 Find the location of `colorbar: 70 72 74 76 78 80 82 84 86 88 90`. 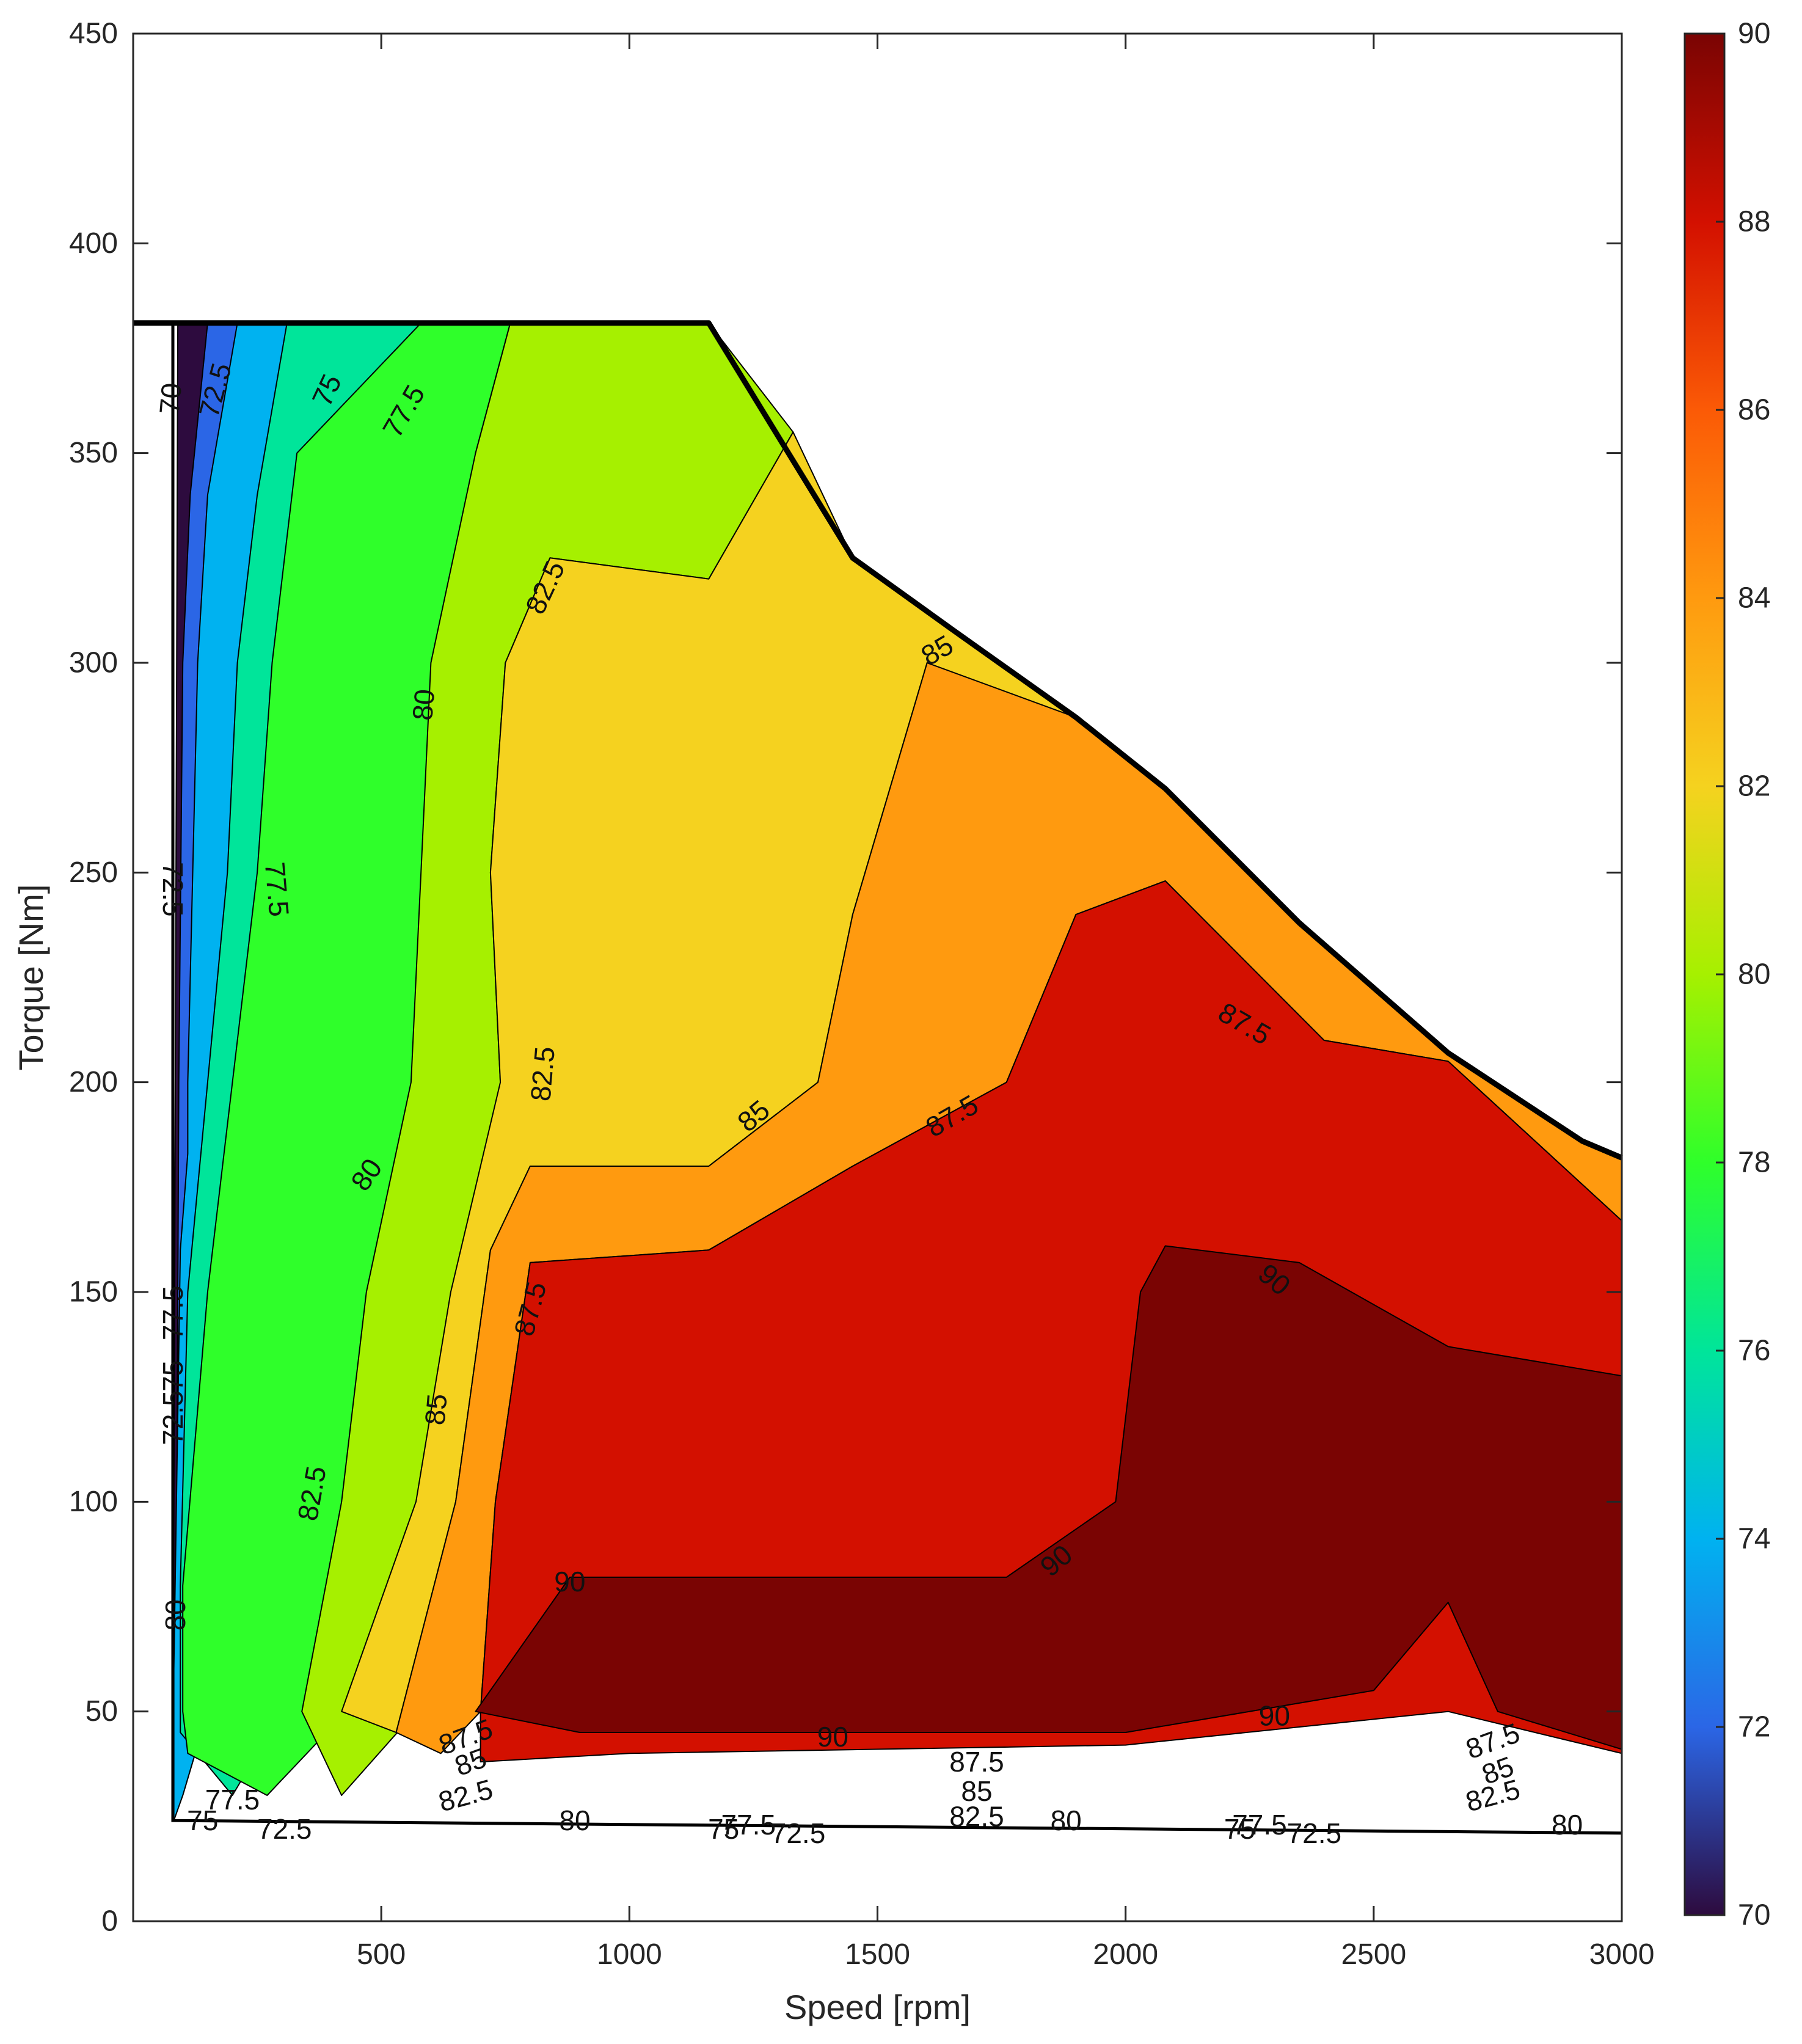

colorbar: 70 72 74 76 78 80 82 84 86 88 90 is located at coordinates (1727, 975).